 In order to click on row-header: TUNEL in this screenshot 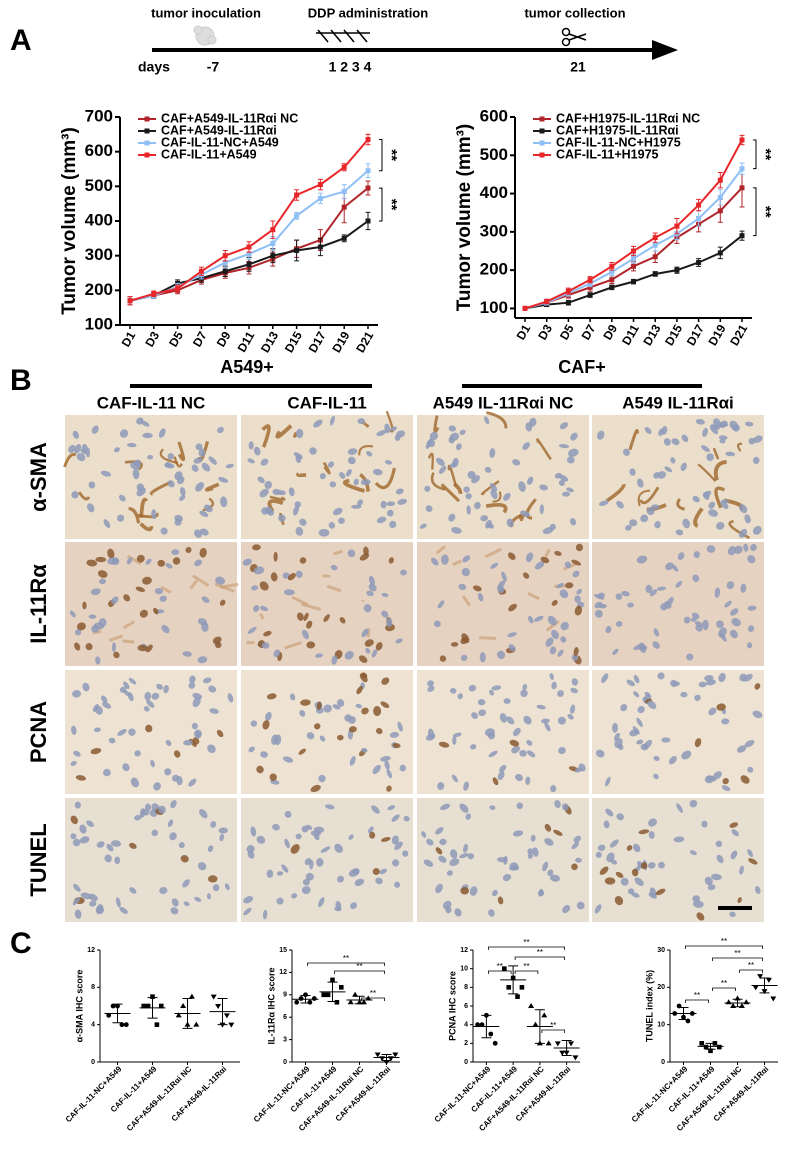, I will do `click(38, 859)`.